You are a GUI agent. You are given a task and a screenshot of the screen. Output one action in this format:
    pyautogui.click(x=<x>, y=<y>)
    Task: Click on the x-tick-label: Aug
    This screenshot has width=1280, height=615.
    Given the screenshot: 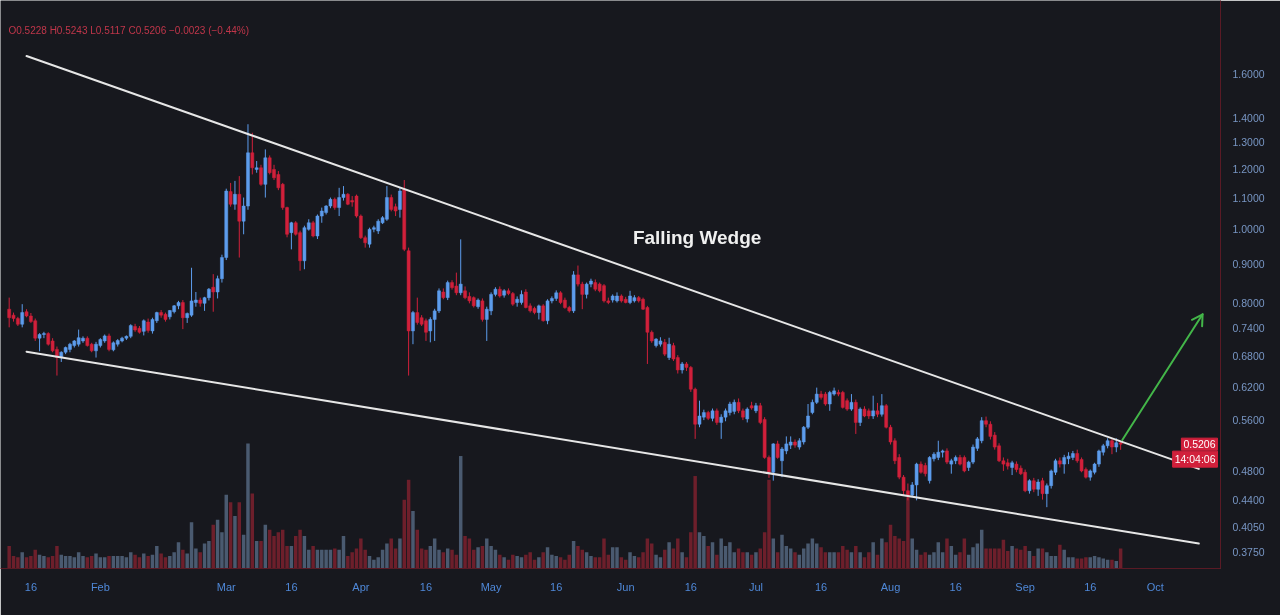 What is the action you would take?
    pyautogui.click(x=890, y=586)
    